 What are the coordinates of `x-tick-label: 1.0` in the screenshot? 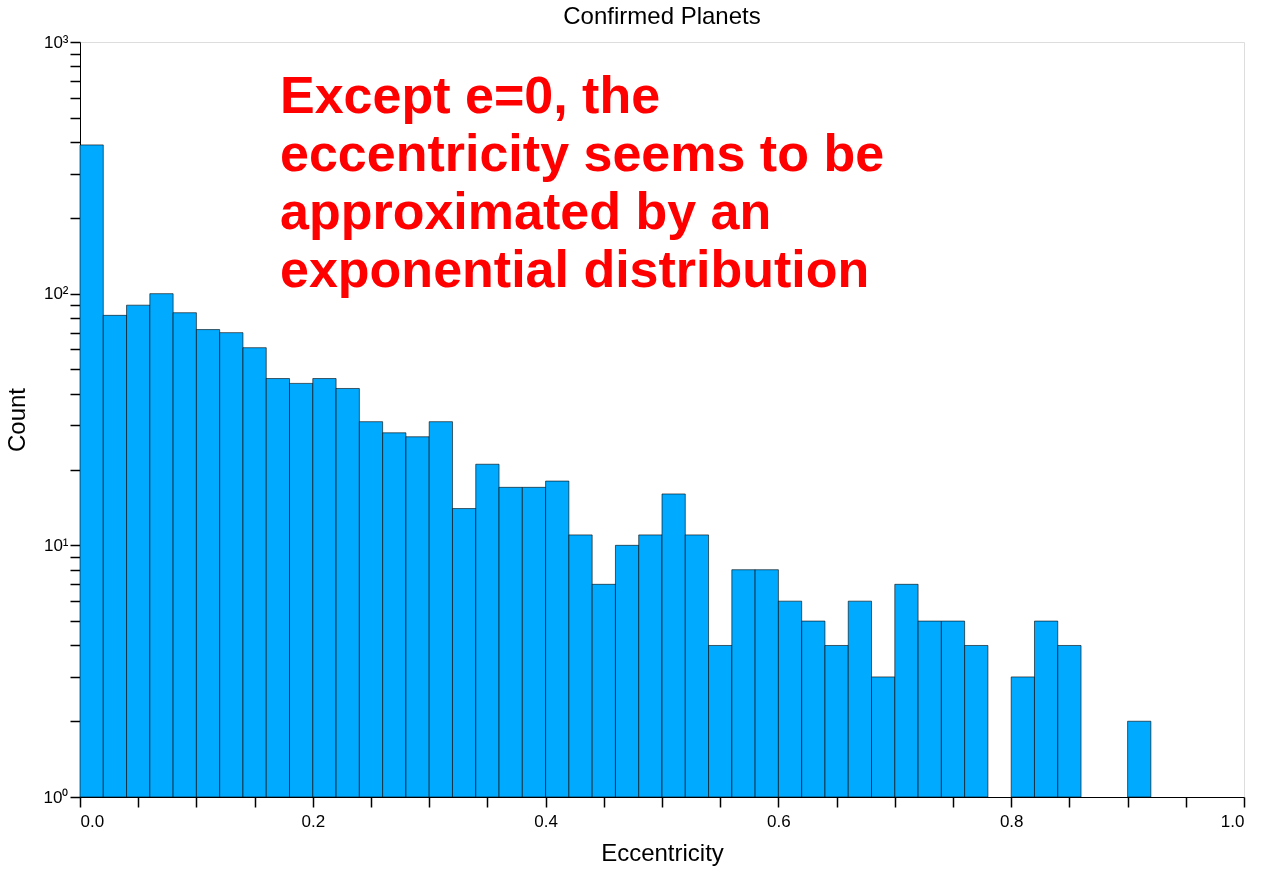 It's located at (1232, 821).